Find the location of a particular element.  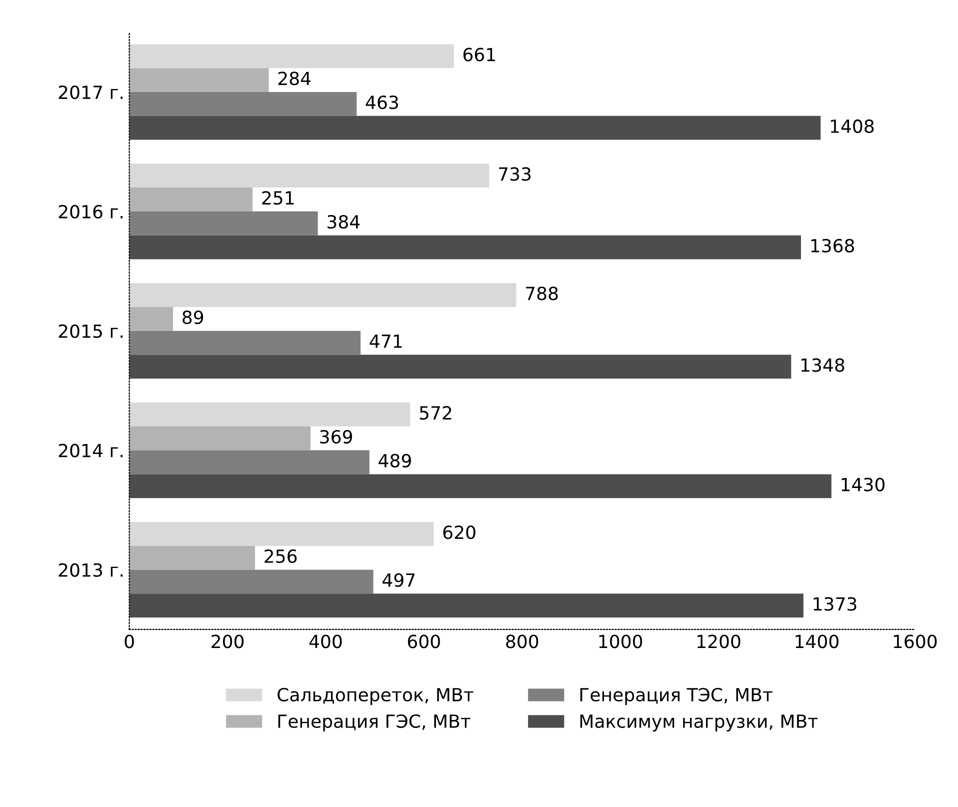

y-tick-label: 2014 г. is located at coordinates (90, 451).